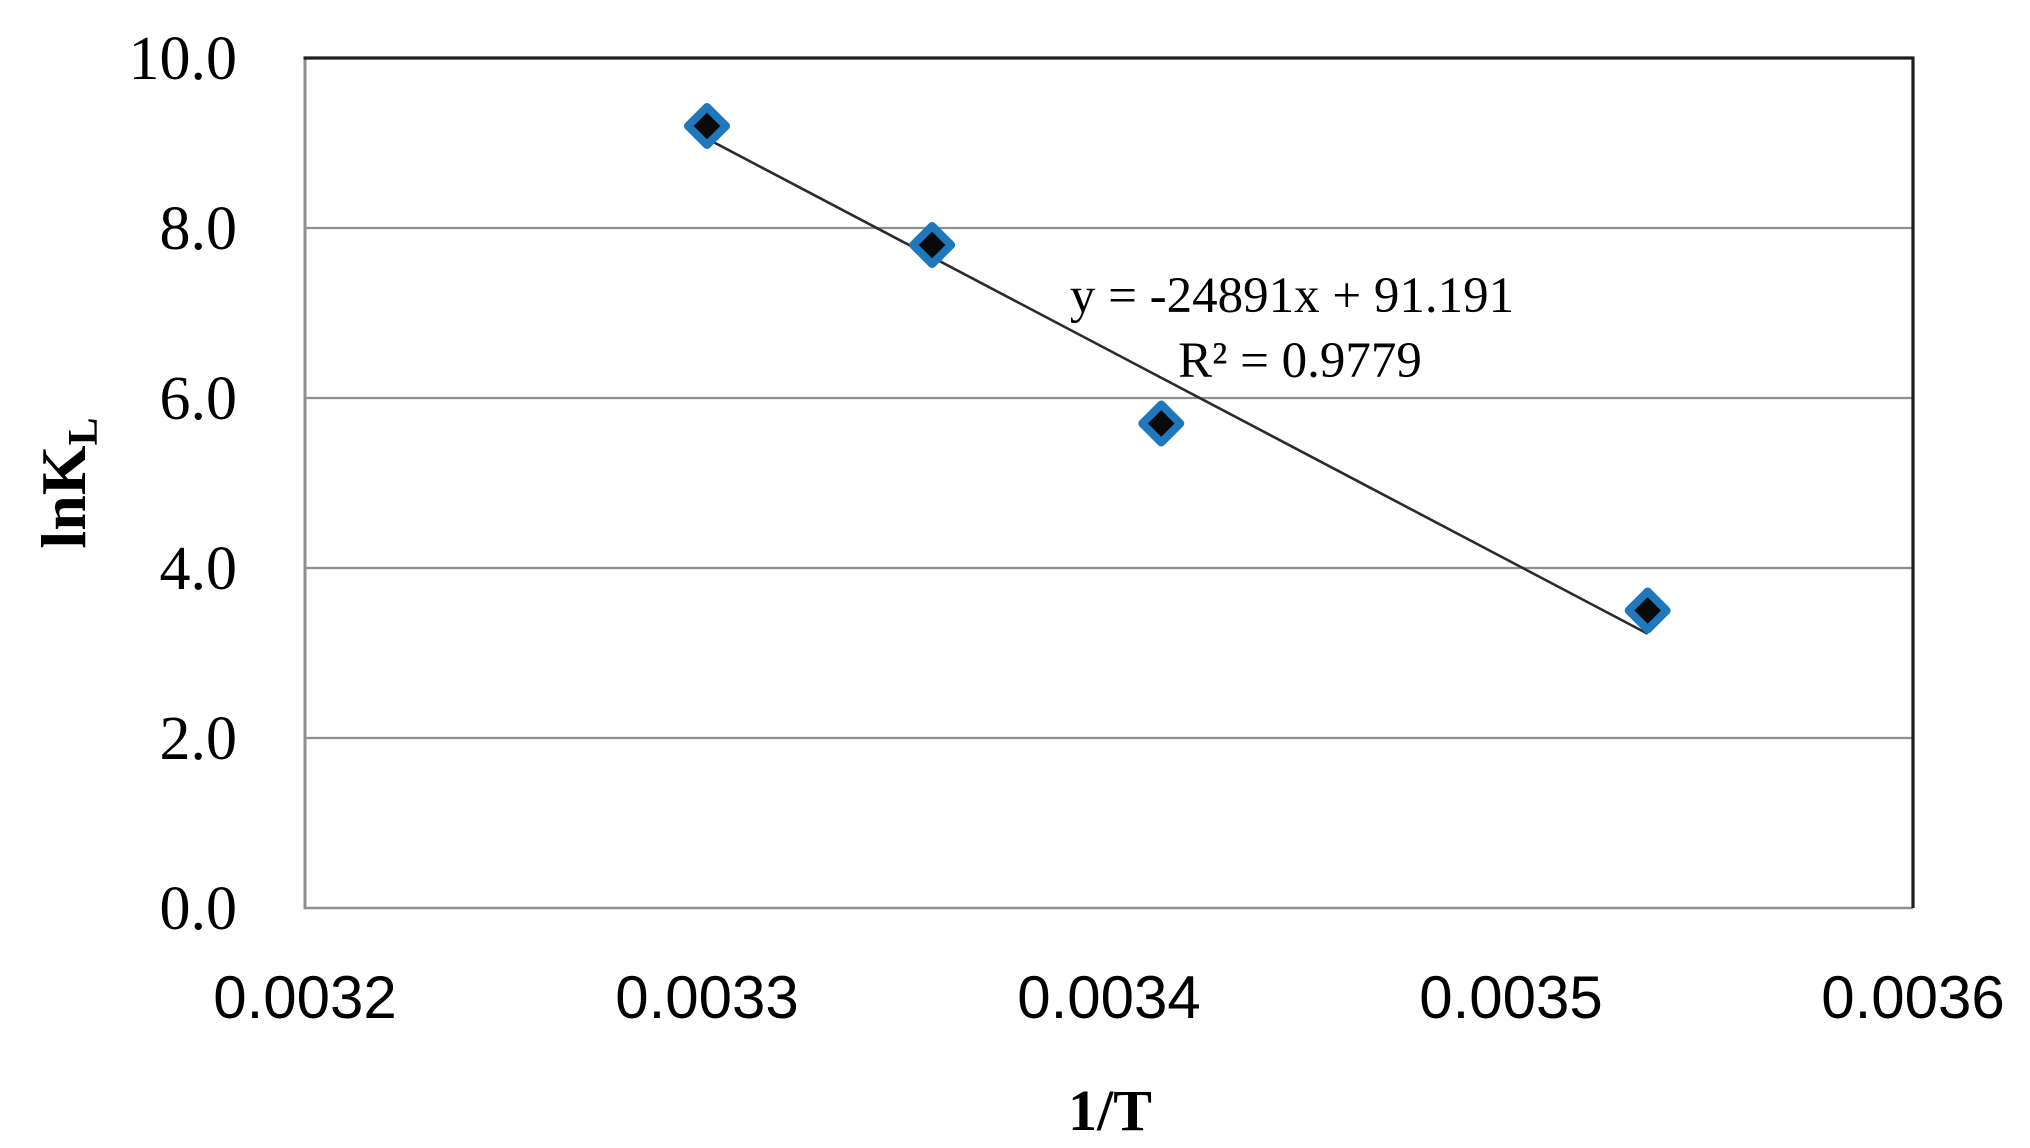  Describe the element at coordinates (305, 997) in the screenshot. I see `x-tick-label: 0.0032` at that location.